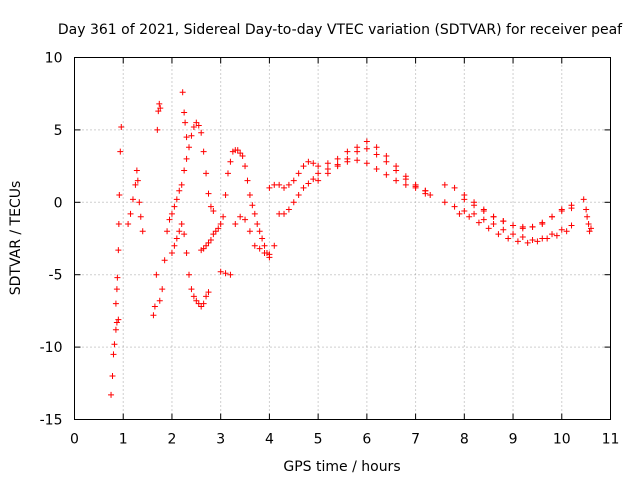 Image resolution: width=640 pixels, height=480 pixels. Describe the element at coordinates (352, 187) in the screenshot. I see `series-arc-k` at that location.